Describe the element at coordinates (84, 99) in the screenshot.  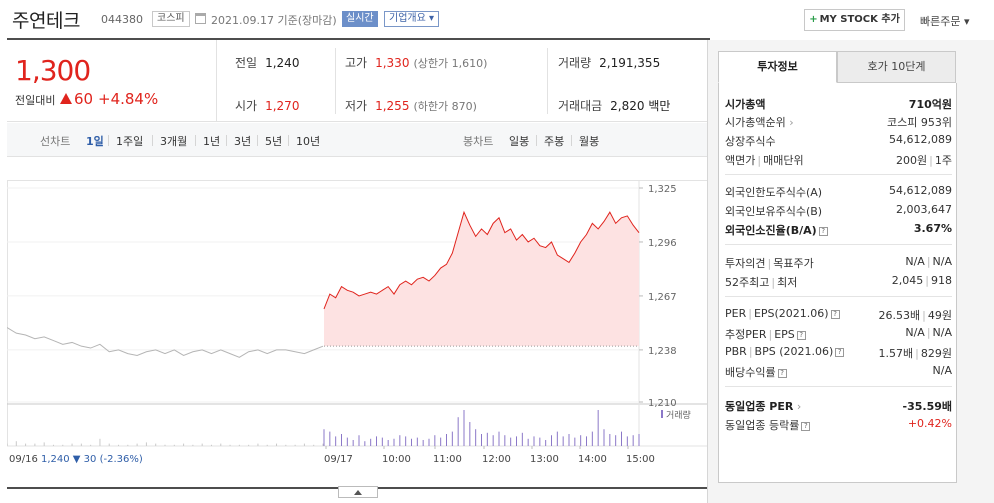
I see `change-value: 60` at that location.